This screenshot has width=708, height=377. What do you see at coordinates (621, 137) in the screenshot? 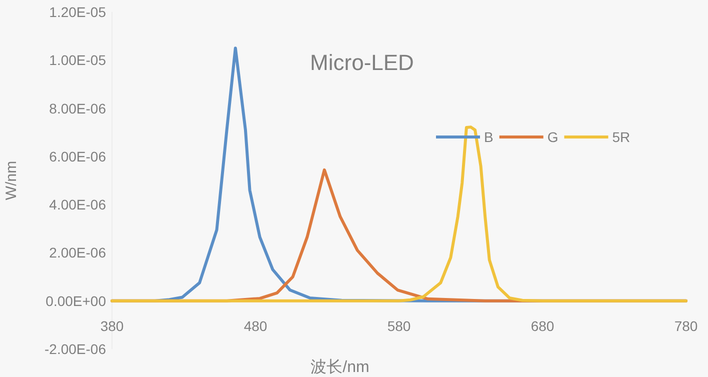
I see `legend-label: 5R` at bounding box center [621, 137].